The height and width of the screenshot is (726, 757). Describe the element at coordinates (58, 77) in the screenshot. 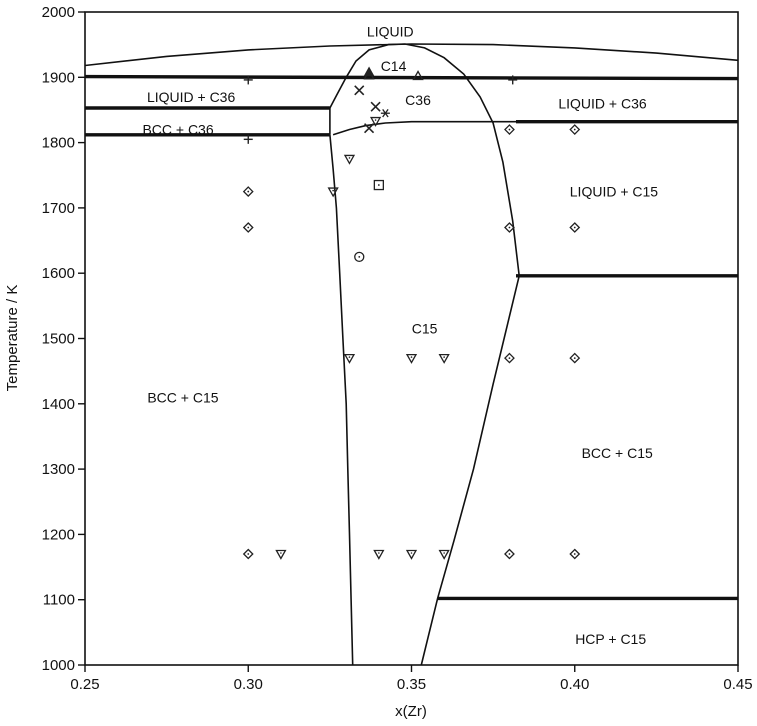

I see `y-tick-label: 1900` at that location.